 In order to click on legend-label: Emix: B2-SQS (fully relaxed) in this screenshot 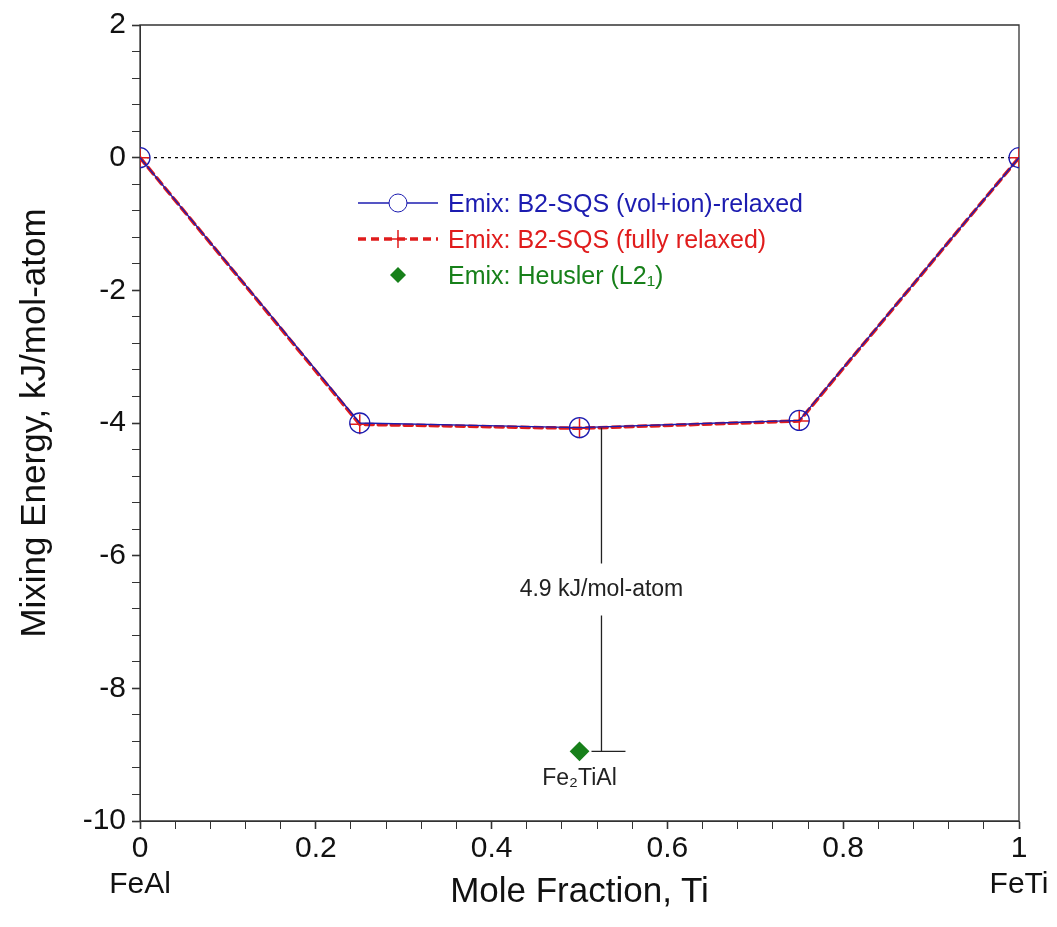, I will do `click(607, 239)`.